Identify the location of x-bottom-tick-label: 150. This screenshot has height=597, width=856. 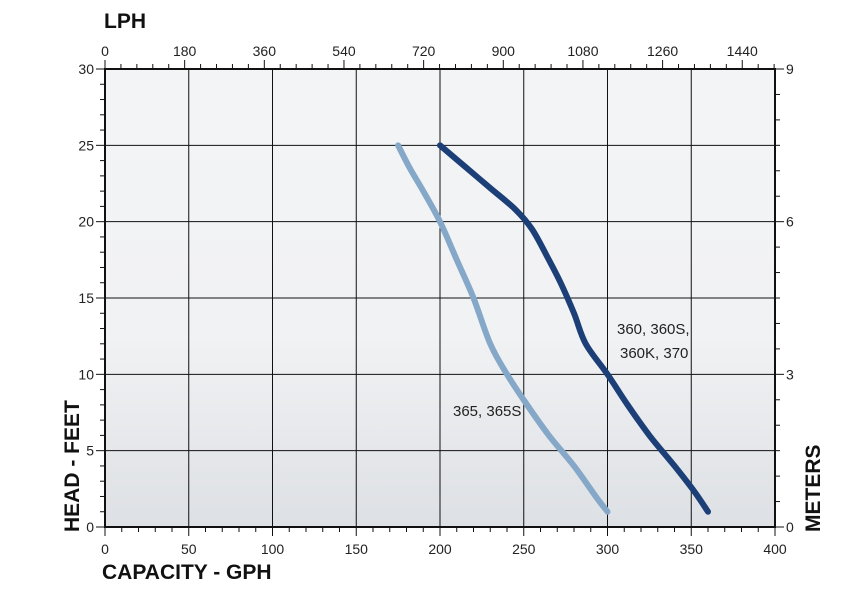
(357, 549).